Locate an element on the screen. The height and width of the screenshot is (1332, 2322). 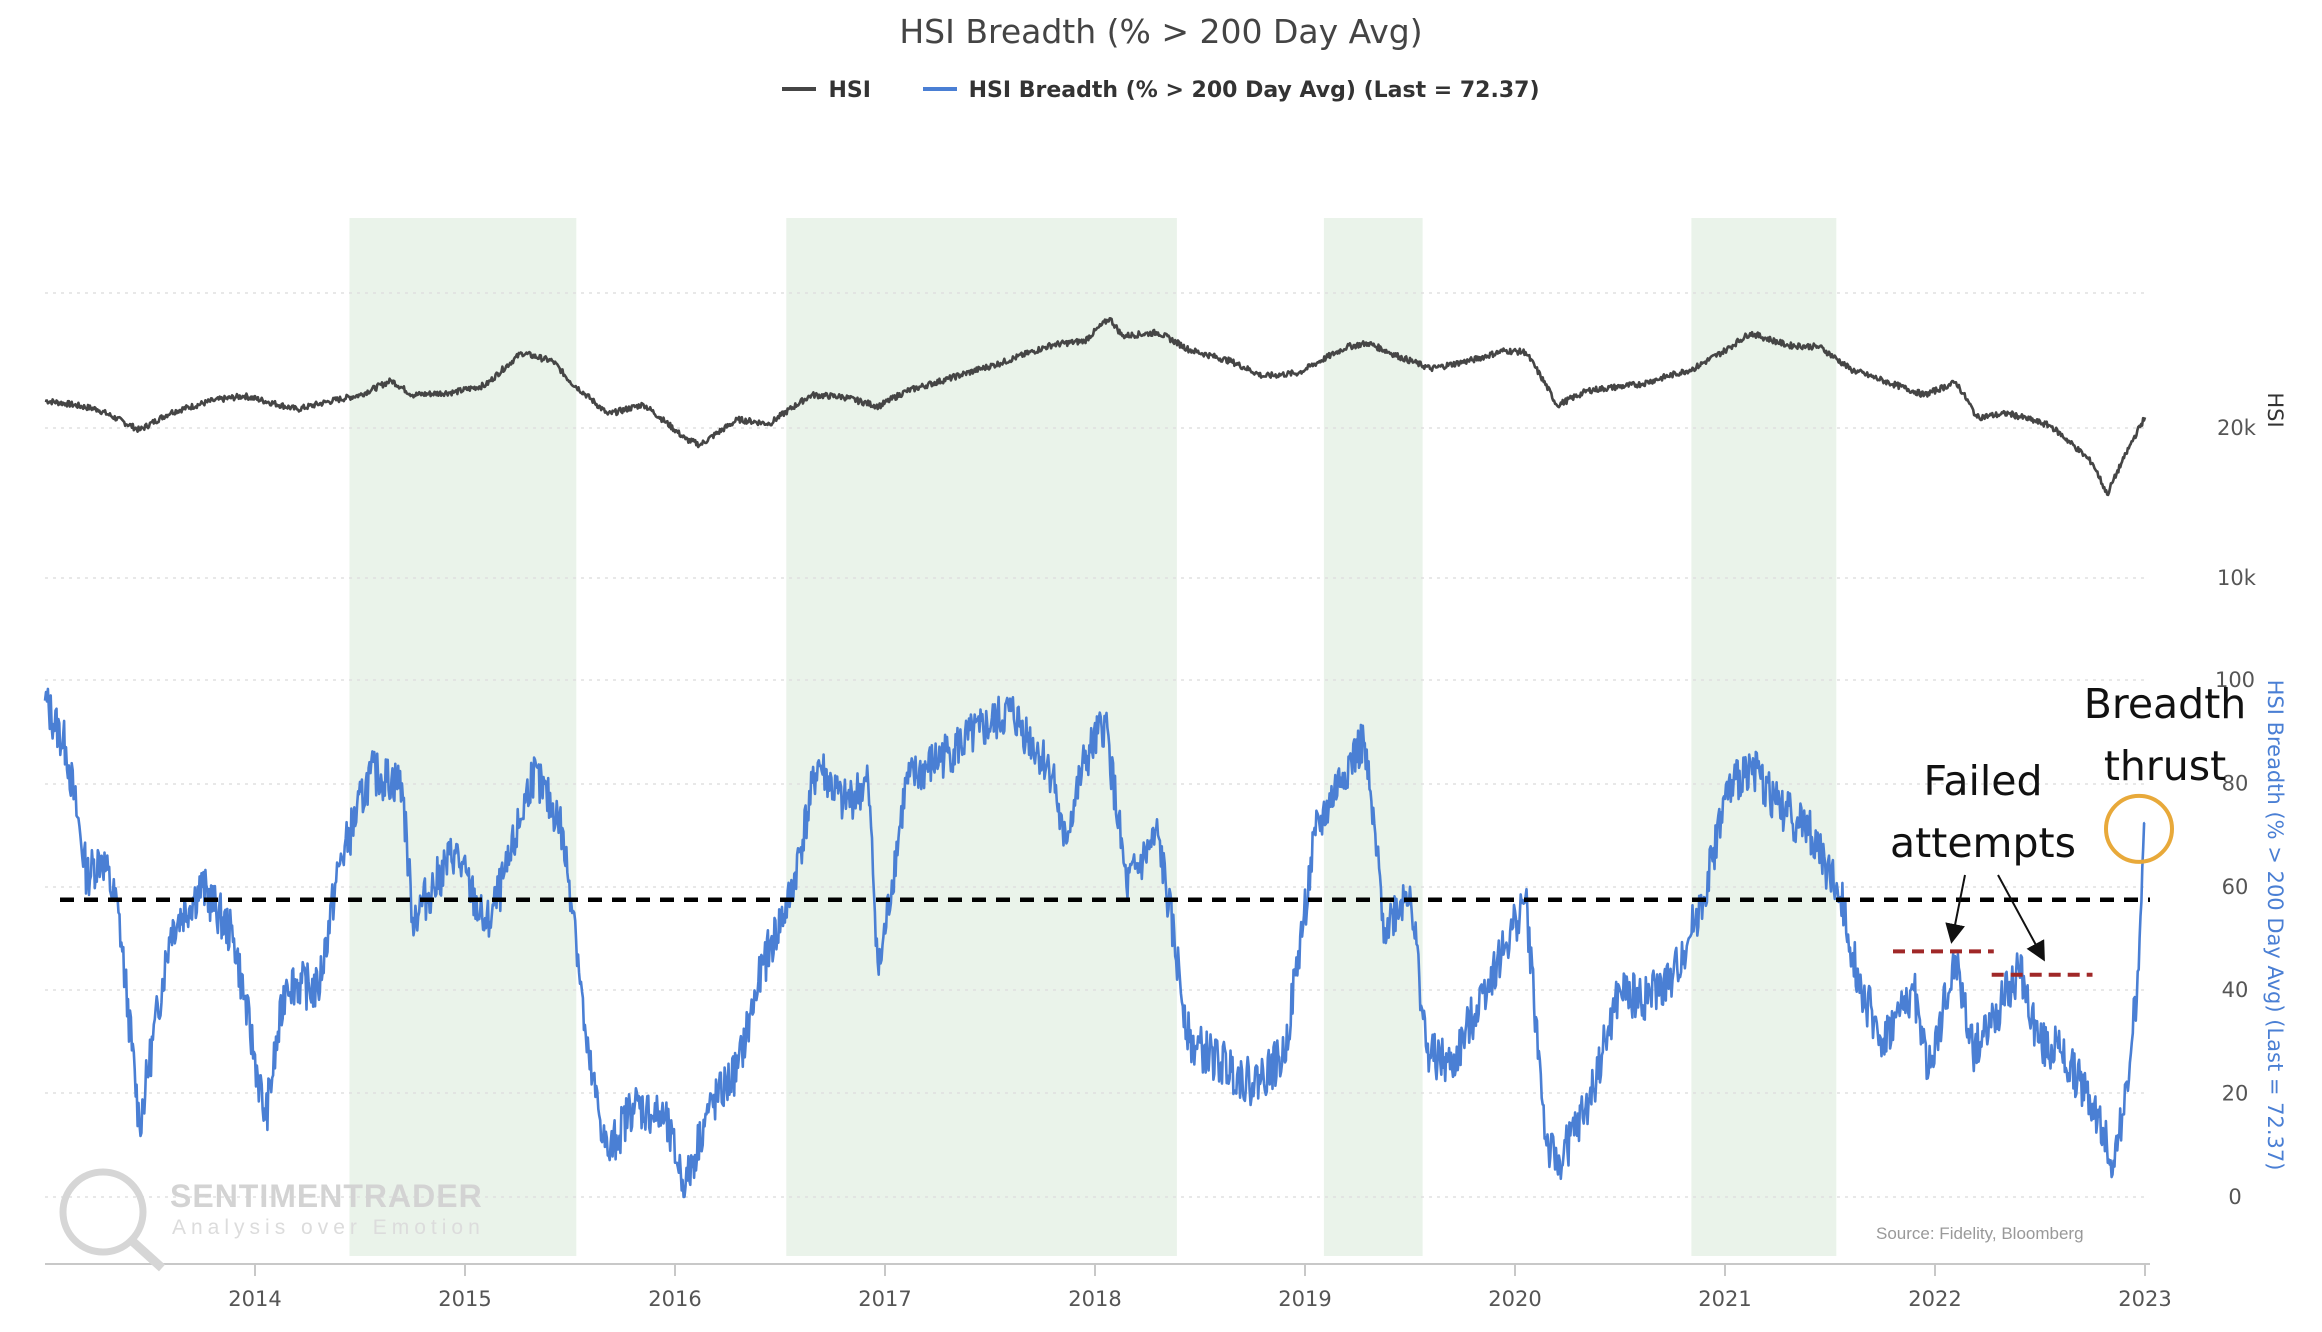
source-note: Source: Fidelity, Bloomberg is located at coordinates (1980, 1233).